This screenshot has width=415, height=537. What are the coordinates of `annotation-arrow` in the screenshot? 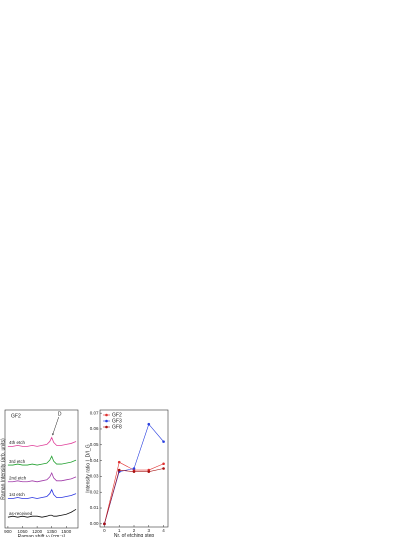 It's located at (55, 425).